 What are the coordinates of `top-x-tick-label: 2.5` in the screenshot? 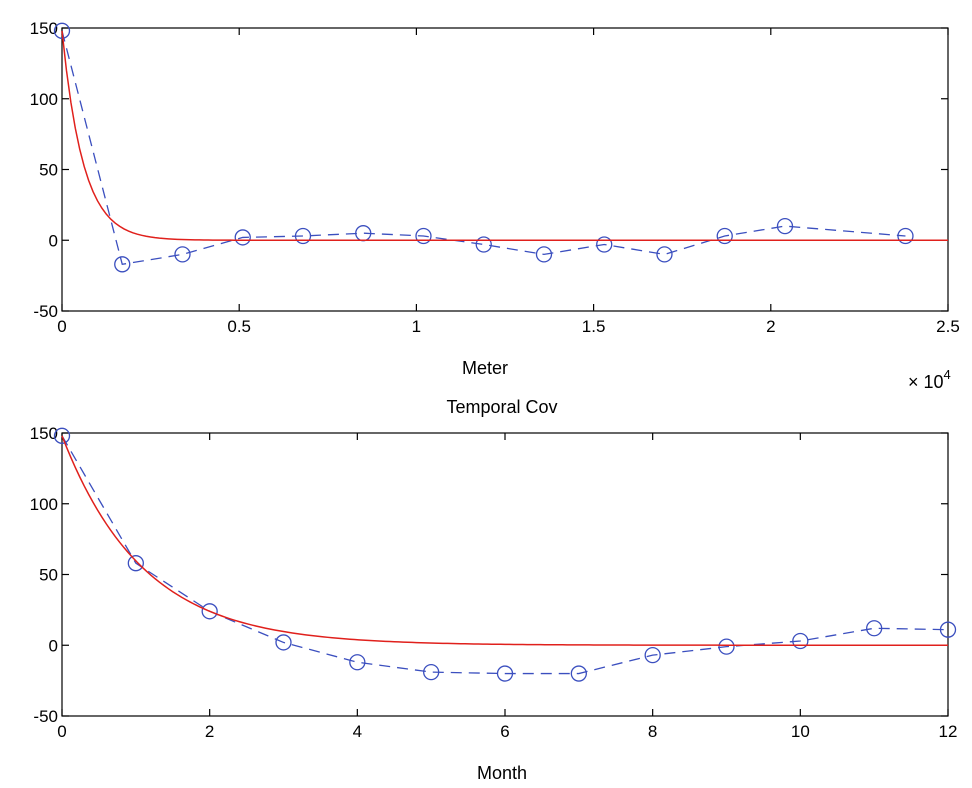 It's located at (948, 326).